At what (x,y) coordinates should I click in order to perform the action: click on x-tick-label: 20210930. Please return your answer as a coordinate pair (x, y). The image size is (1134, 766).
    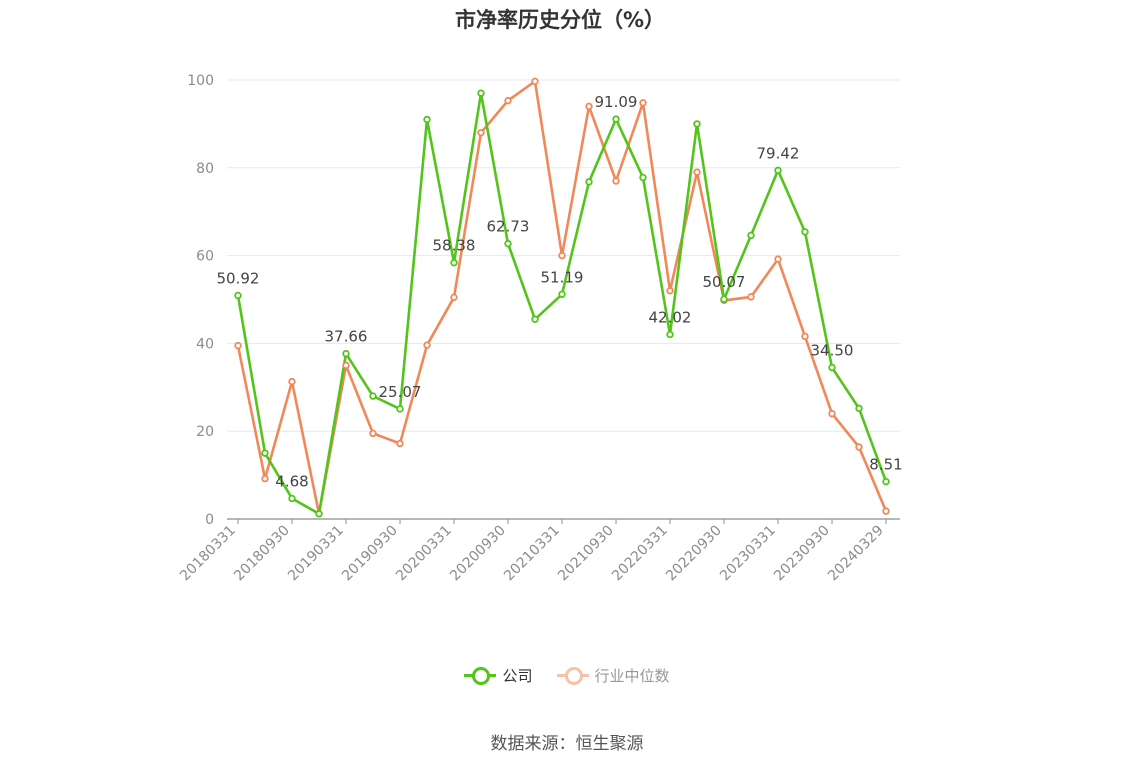
    Looking at the image, I should click on (586, 554).